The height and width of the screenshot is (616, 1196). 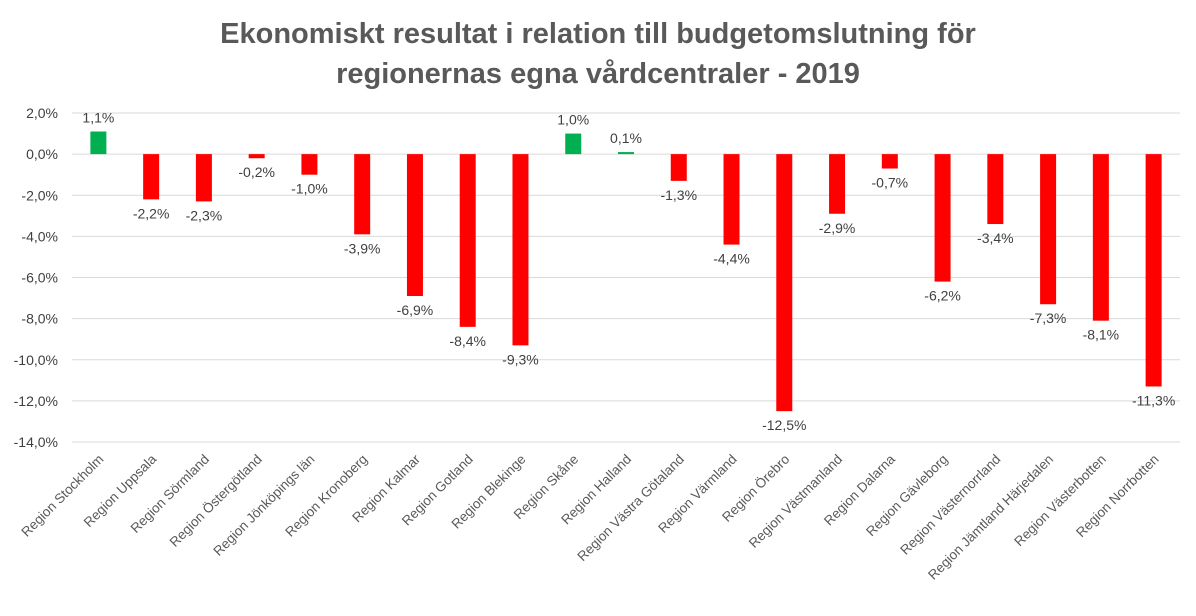 What do you see at coordinates (678, 195) in the screenshot?
I see `data-label: -1,3%` at bounding box center [678, 195].